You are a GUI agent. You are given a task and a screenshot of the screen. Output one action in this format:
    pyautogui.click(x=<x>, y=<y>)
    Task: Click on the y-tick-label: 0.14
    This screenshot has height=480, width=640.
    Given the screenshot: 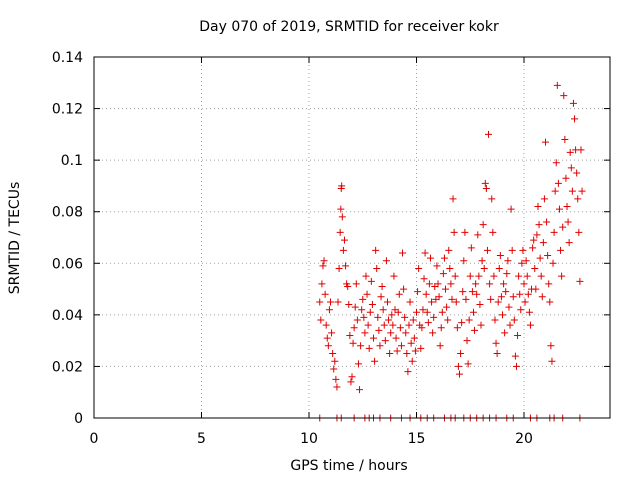 What is the action you would take?
    pyautogui.click(x=67, y=58)
    